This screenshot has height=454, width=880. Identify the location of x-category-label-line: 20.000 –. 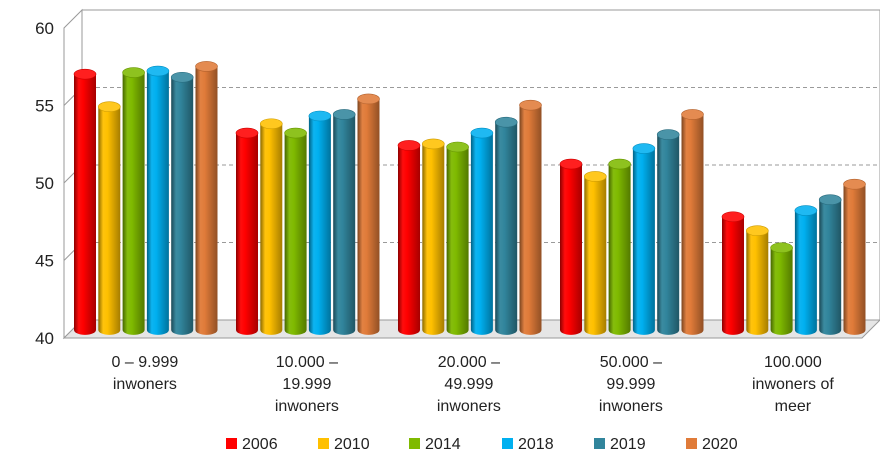
(469, 362).